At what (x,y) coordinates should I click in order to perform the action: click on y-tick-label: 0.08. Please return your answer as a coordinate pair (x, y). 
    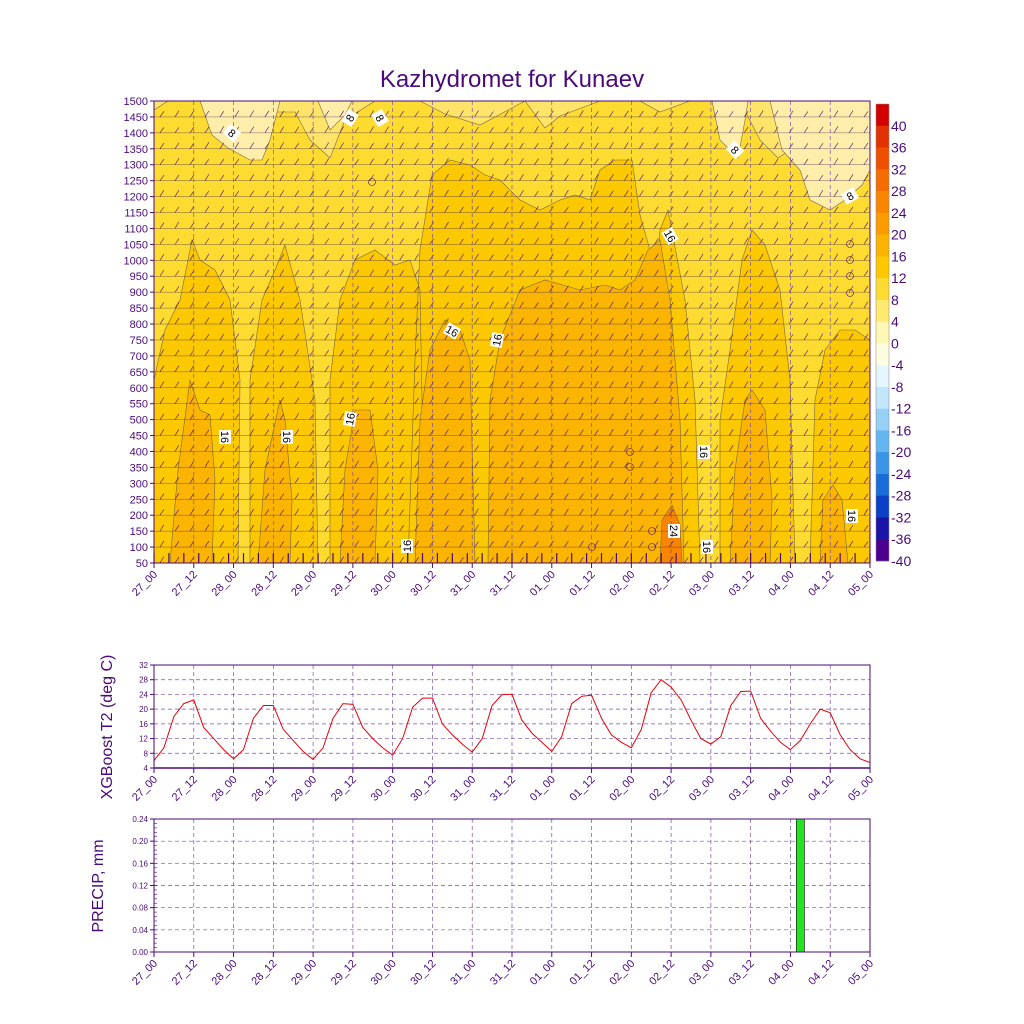
    Looking at the image, I should click on (140, 908).